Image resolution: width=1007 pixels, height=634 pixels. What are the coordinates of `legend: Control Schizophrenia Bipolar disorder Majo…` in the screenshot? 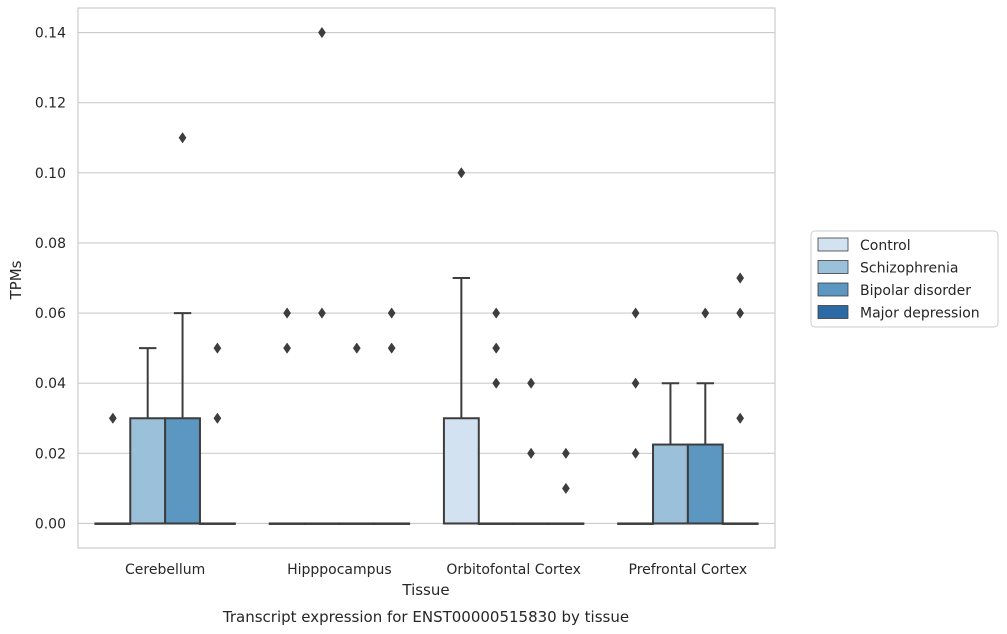 It's located at (904, 279).